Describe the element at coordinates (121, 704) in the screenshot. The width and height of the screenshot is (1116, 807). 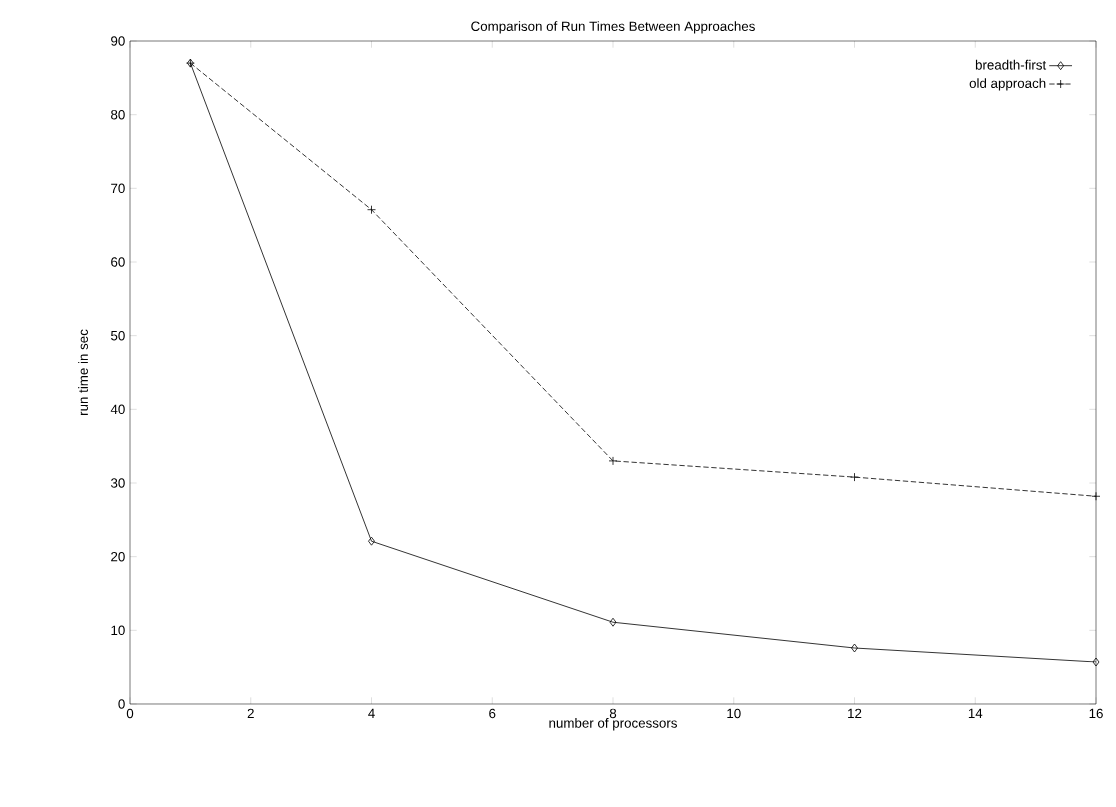
I see `y-tick-label: 0` at that location.